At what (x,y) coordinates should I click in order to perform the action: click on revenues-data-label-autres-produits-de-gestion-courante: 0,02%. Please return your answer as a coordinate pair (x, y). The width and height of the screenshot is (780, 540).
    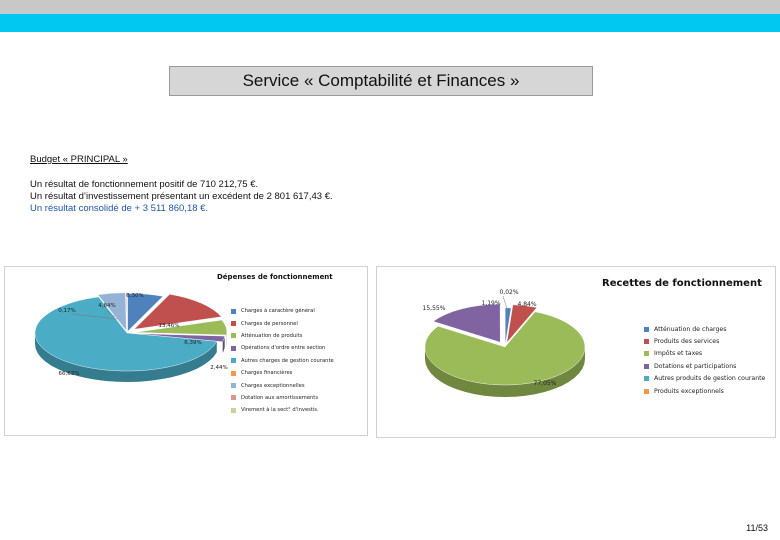
    Looking at the image, I should click on (508, 292).